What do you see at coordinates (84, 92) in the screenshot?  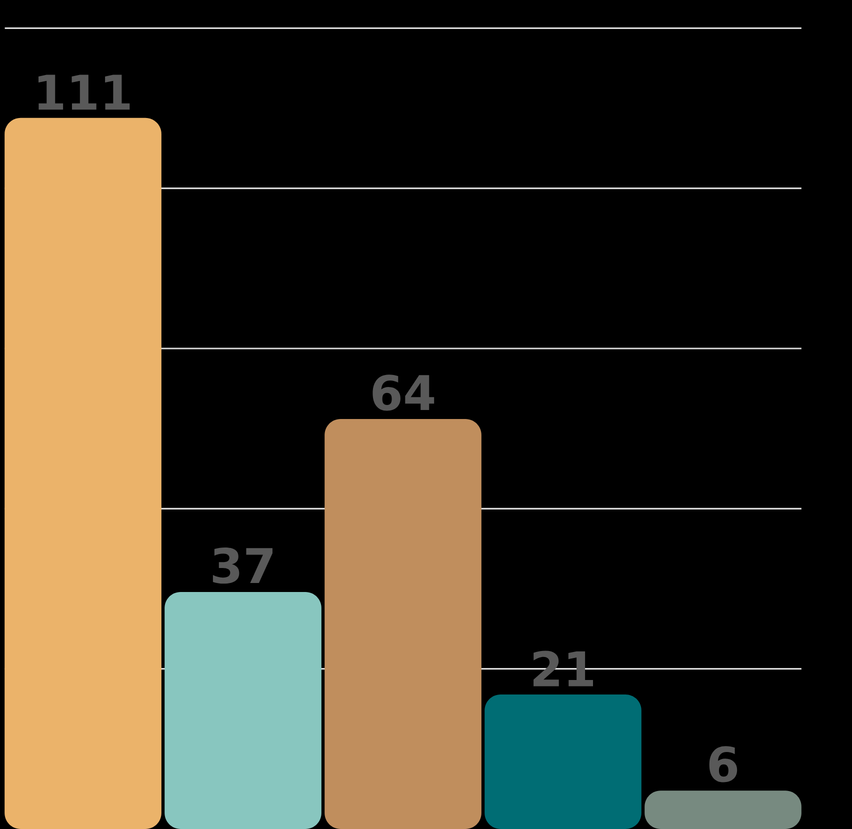 I see `data-label: 111` at bounding box center [84, 92].